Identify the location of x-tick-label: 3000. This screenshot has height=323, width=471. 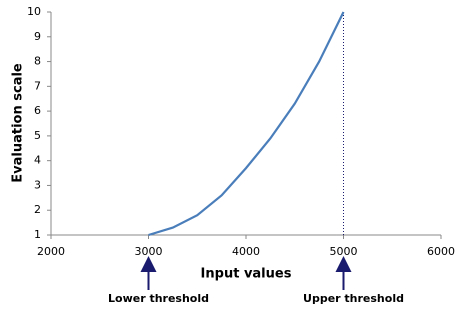
(149, 251).